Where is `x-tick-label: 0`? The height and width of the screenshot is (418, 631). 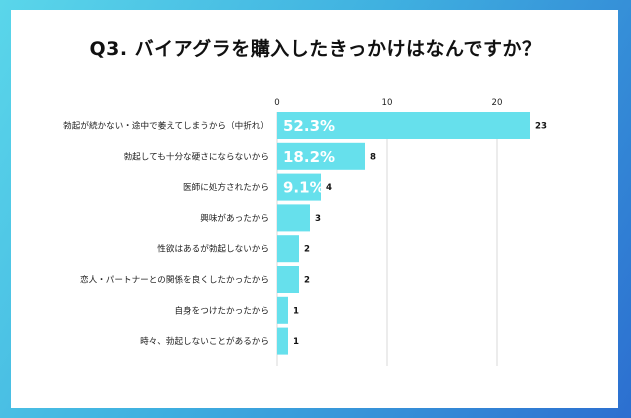 x-tick-label: 0 is located at coordinates (276, 103).